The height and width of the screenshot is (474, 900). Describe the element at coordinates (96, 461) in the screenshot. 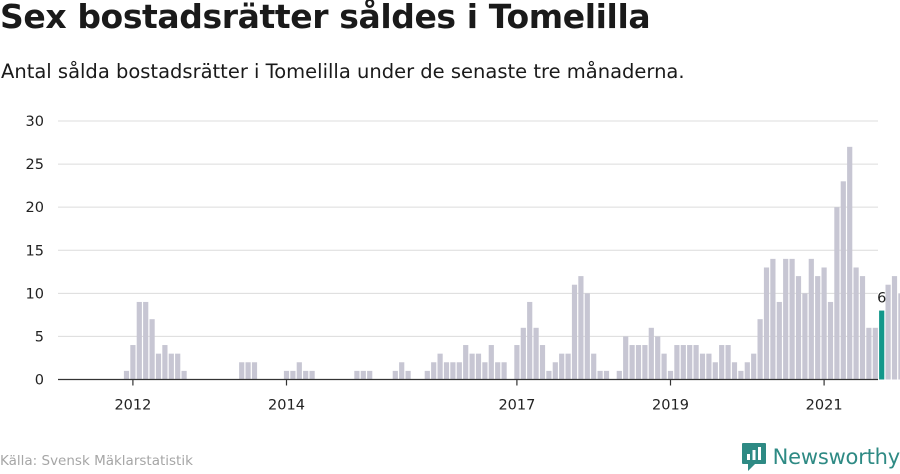

I see `source-note: Källa: Svensk Mäklarstatistik` at that location.